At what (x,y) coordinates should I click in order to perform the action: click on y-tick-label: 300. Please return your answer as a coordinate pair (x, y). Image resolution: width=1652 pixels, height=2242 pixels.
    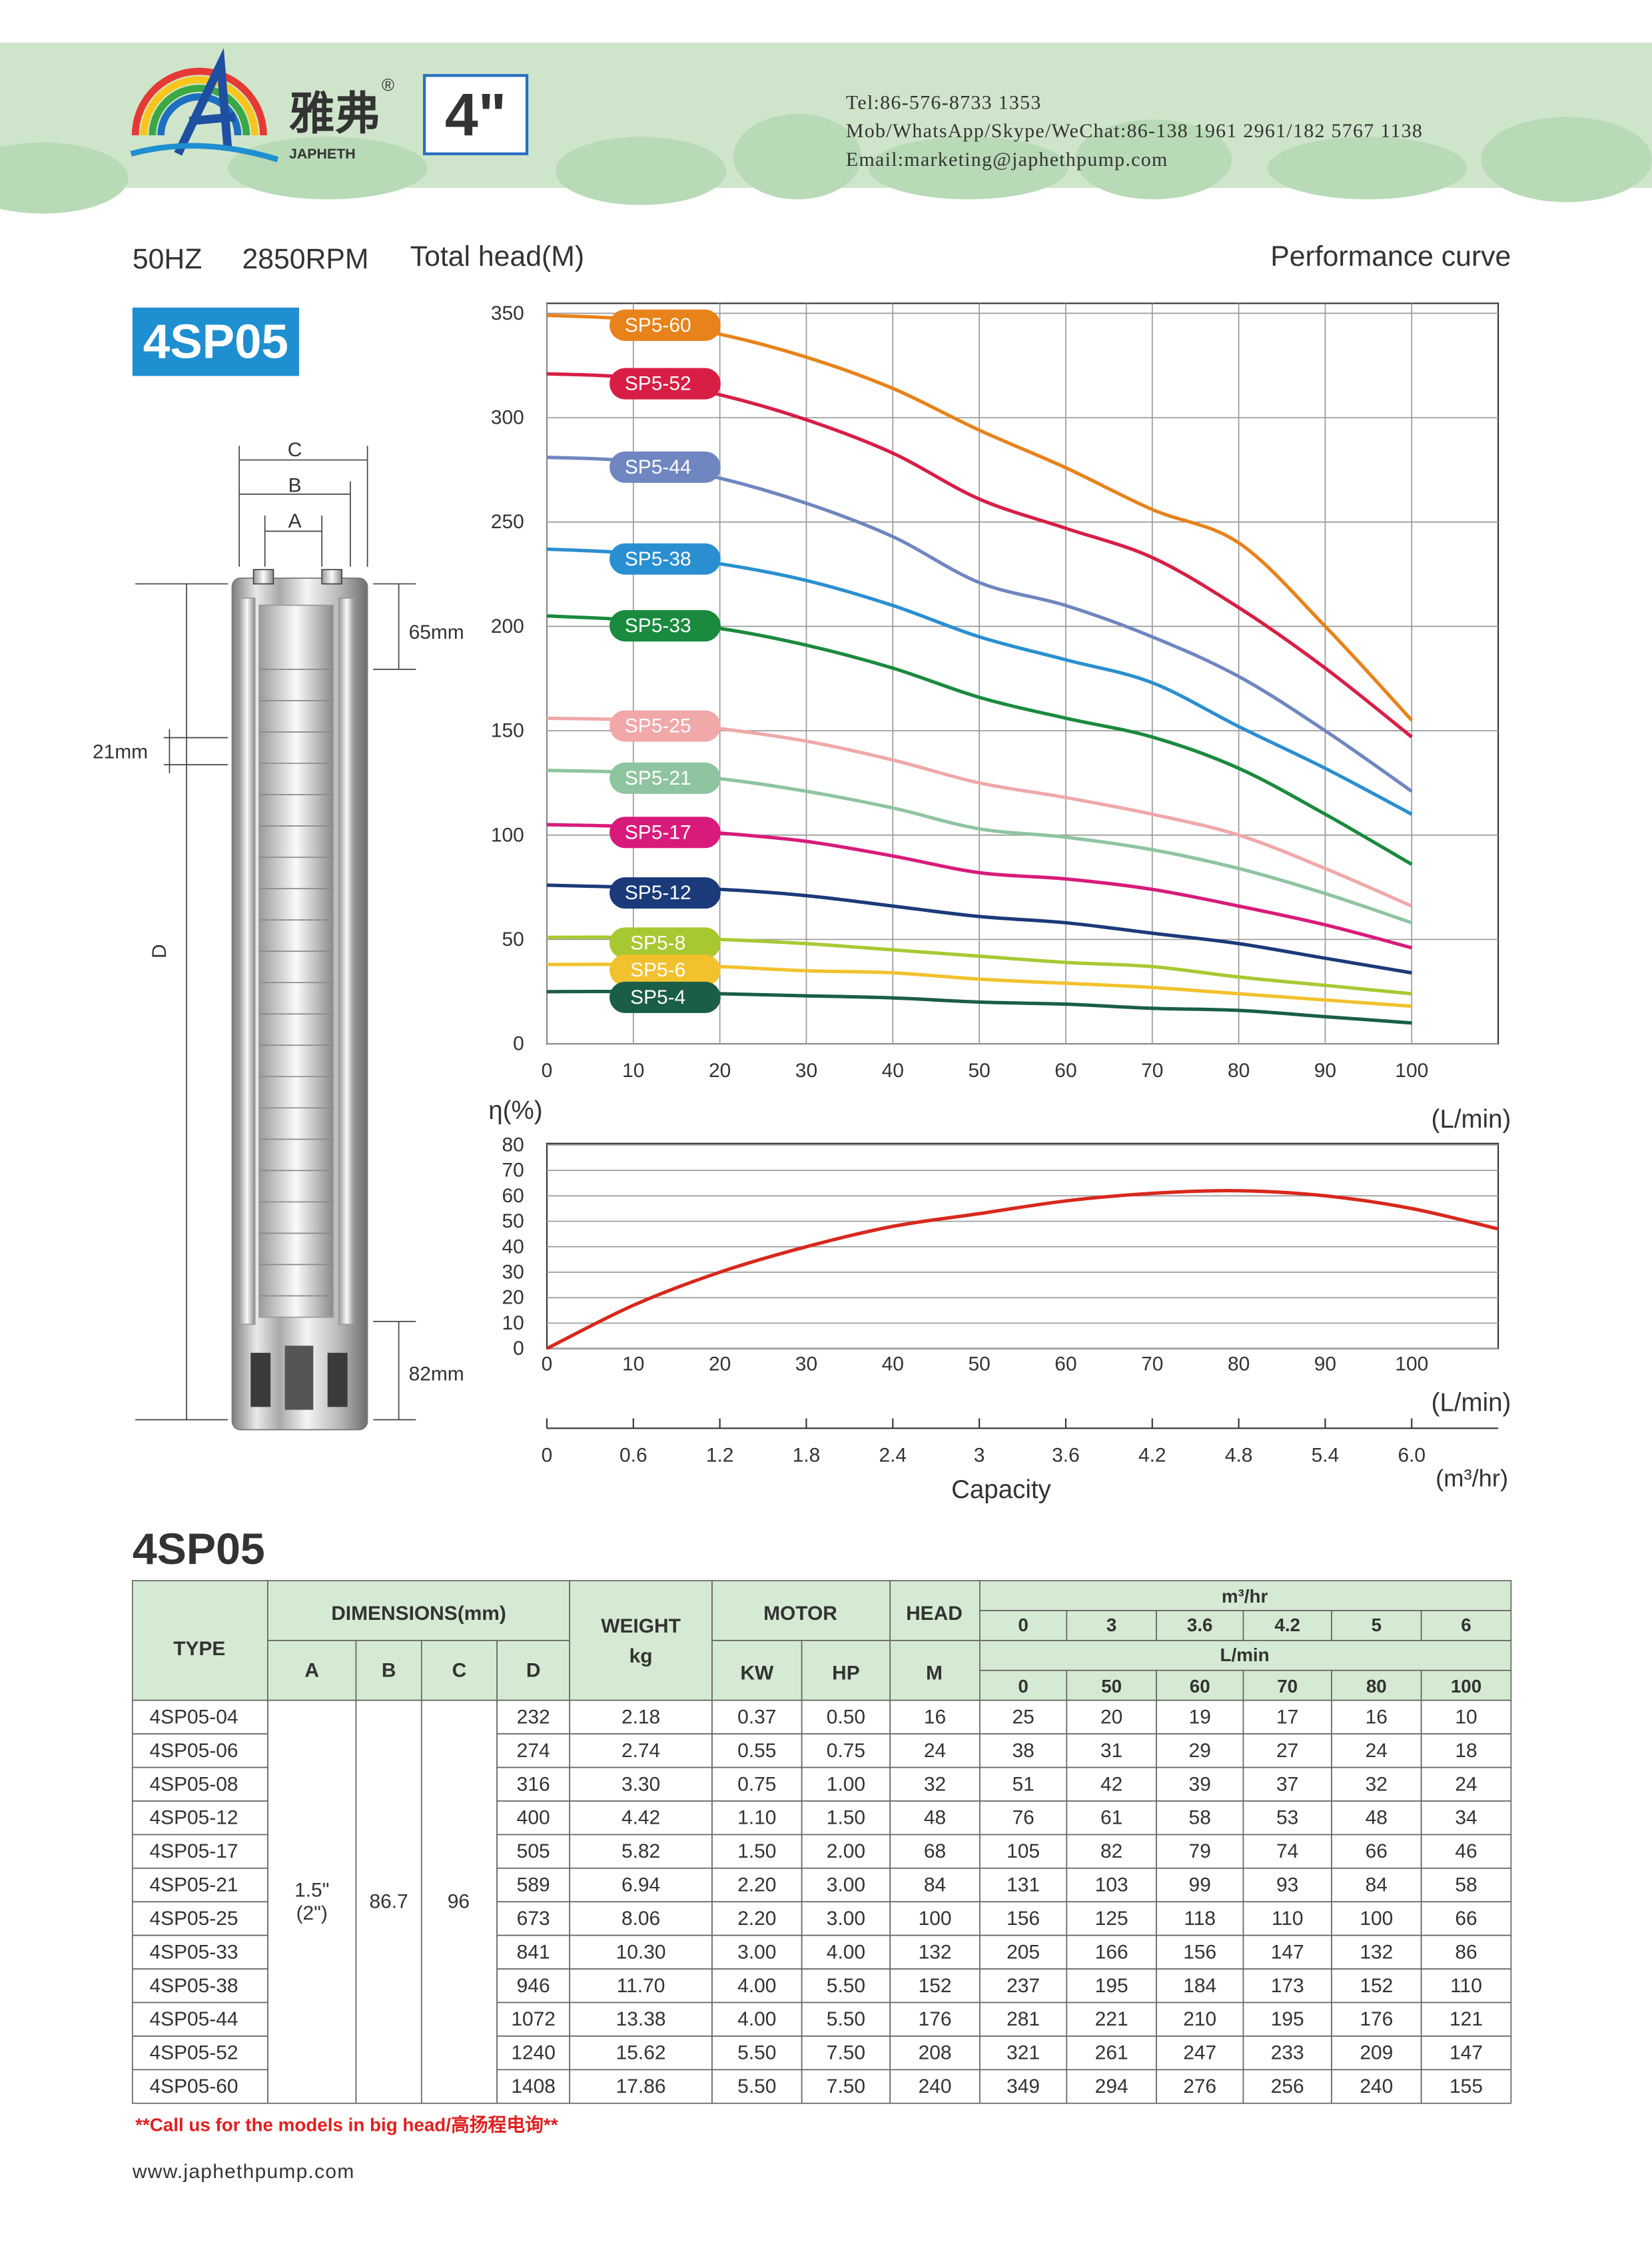
    Looking at the image, I should click on (507, 418).